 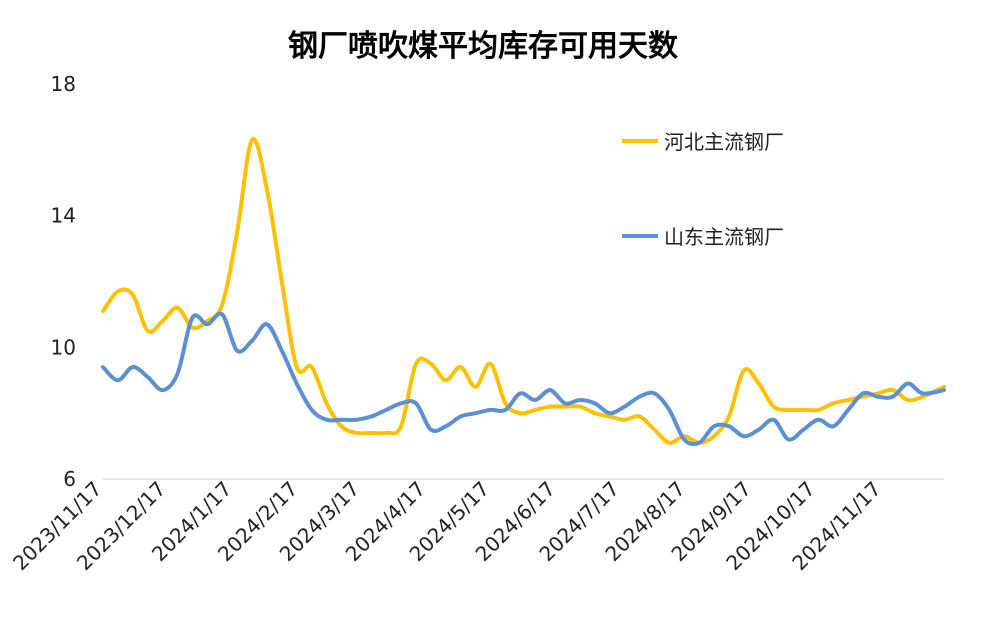 I want to click on y-tick-label: 14, so click(x=63, y=216).